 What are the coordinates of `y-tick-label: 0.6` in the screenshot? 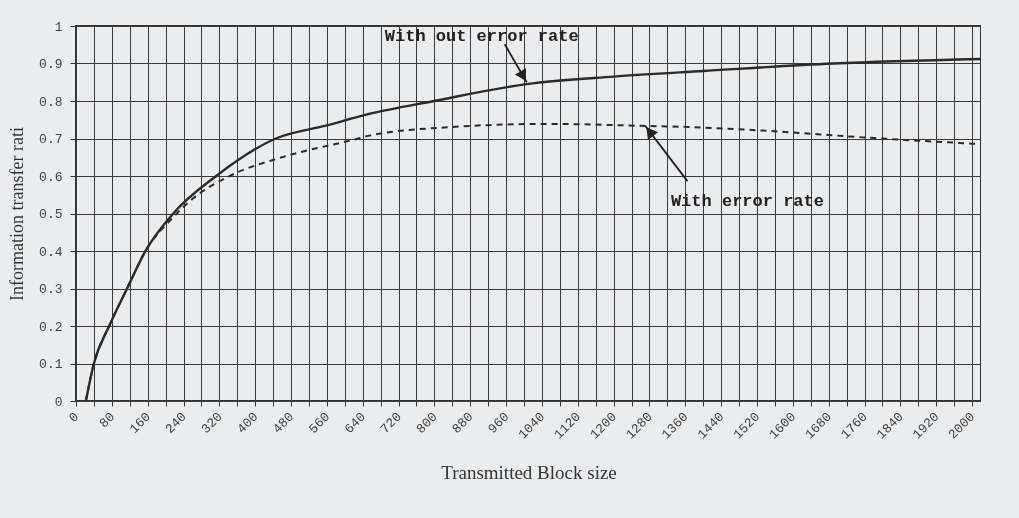 It's located at (51, 177).